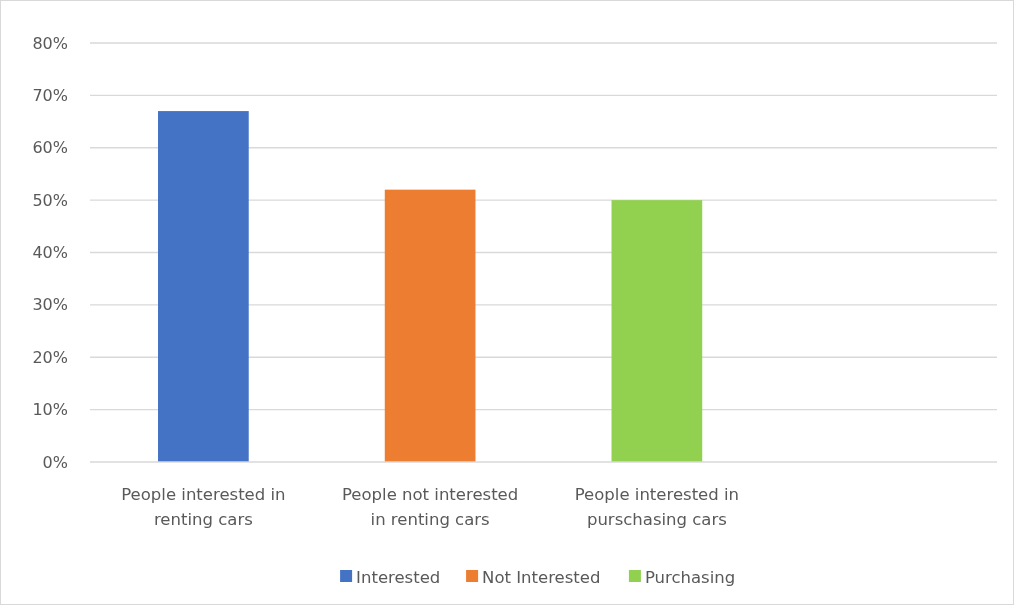 The image size is (1014, 605). What do you see at coordinates (203, 507) in the screenshot?
I see `x-tick-label: People interested in renting cars` at bounding box center [203, 507].